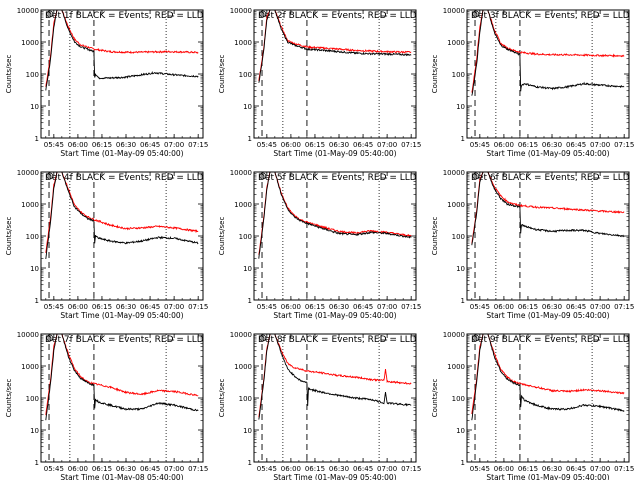  What do you see at coordinates (124, 16) in the screenshot?
I see `chart-title: Det 1f BLACK = Events, RED = LLD` at bounding box center [124, 16].